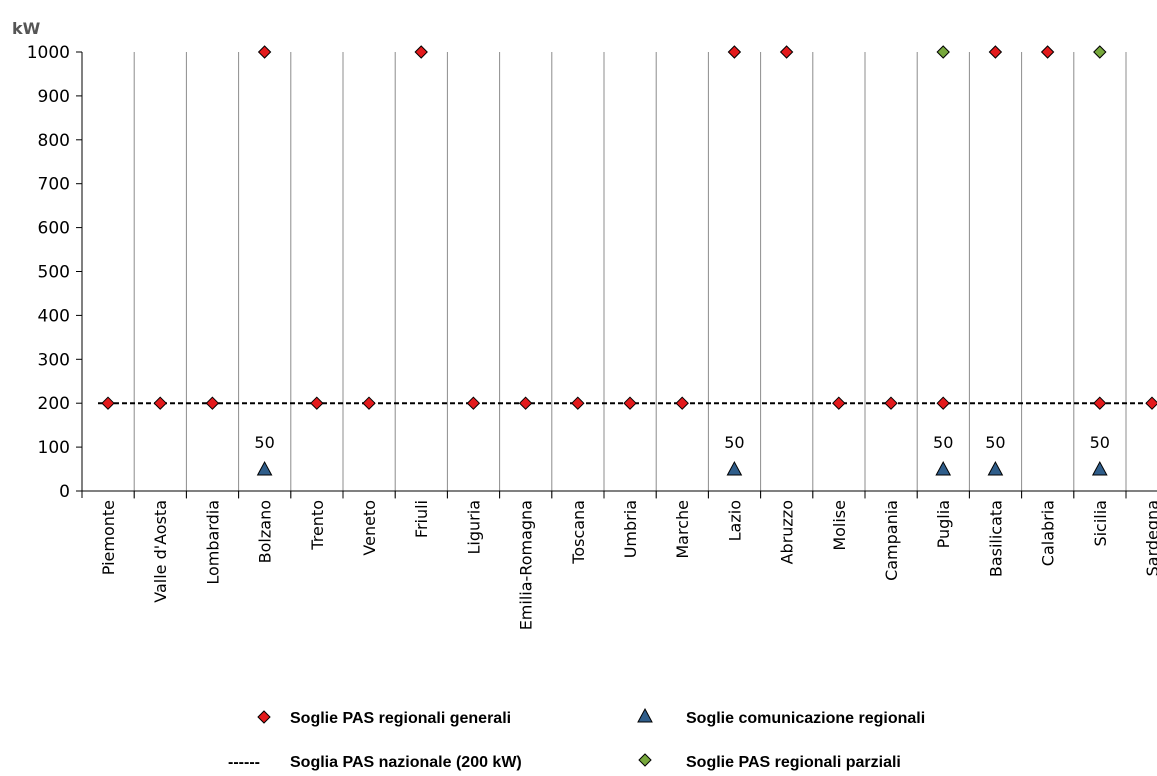  I want to click on point-soglie-pas-regionali-generali-umbria, so click(630, 403).